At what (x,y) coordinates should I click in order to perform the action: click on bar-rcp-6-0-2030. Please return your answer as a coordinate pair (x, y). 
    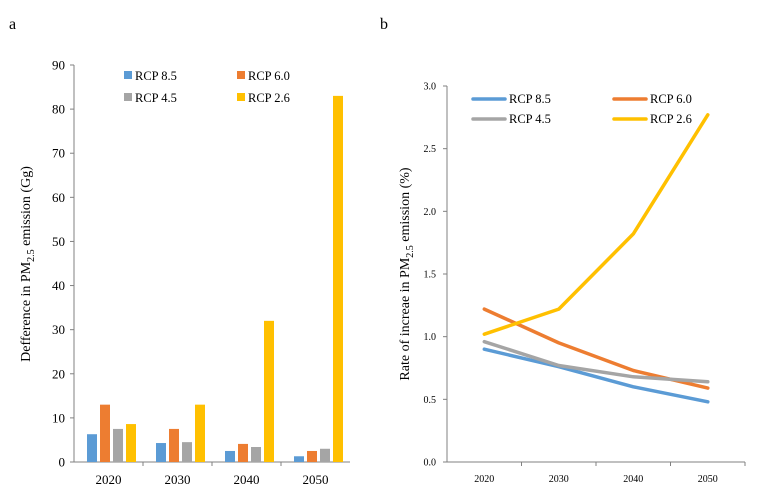
    Looking at the image, I should click on (174, 445).